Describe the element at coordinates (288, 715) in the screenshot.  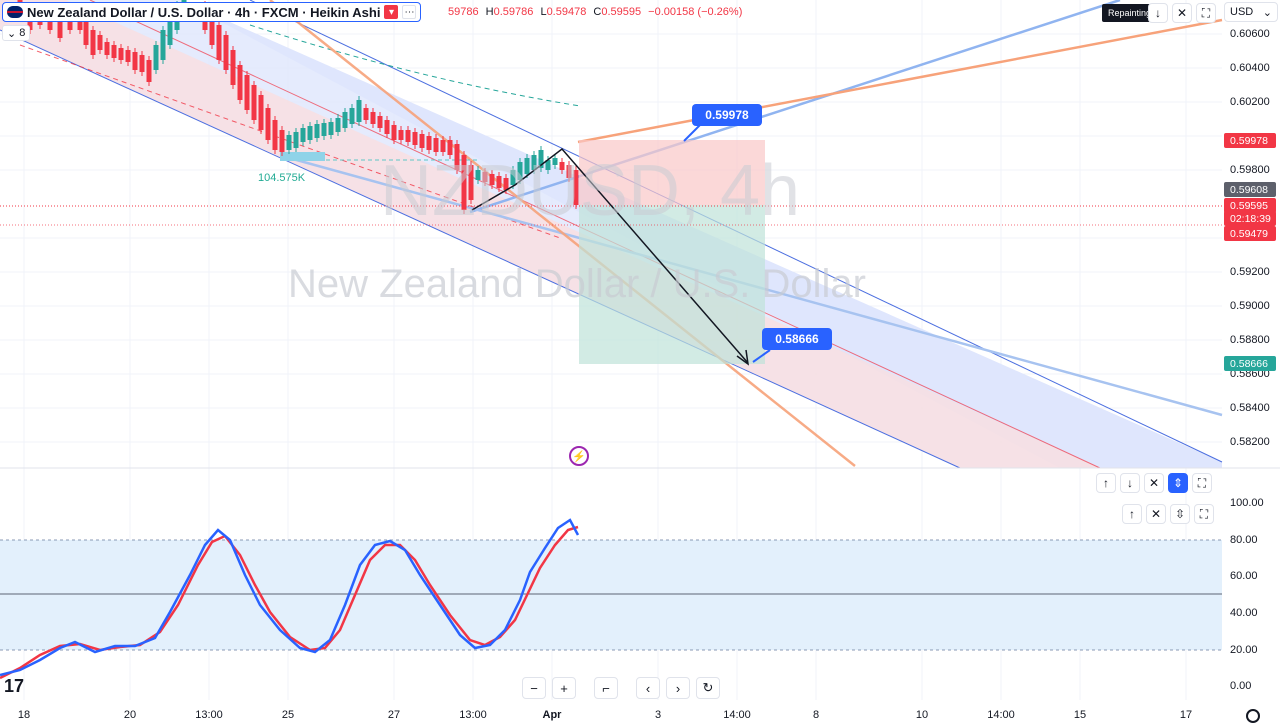
I see `x-label: 25` at that location.